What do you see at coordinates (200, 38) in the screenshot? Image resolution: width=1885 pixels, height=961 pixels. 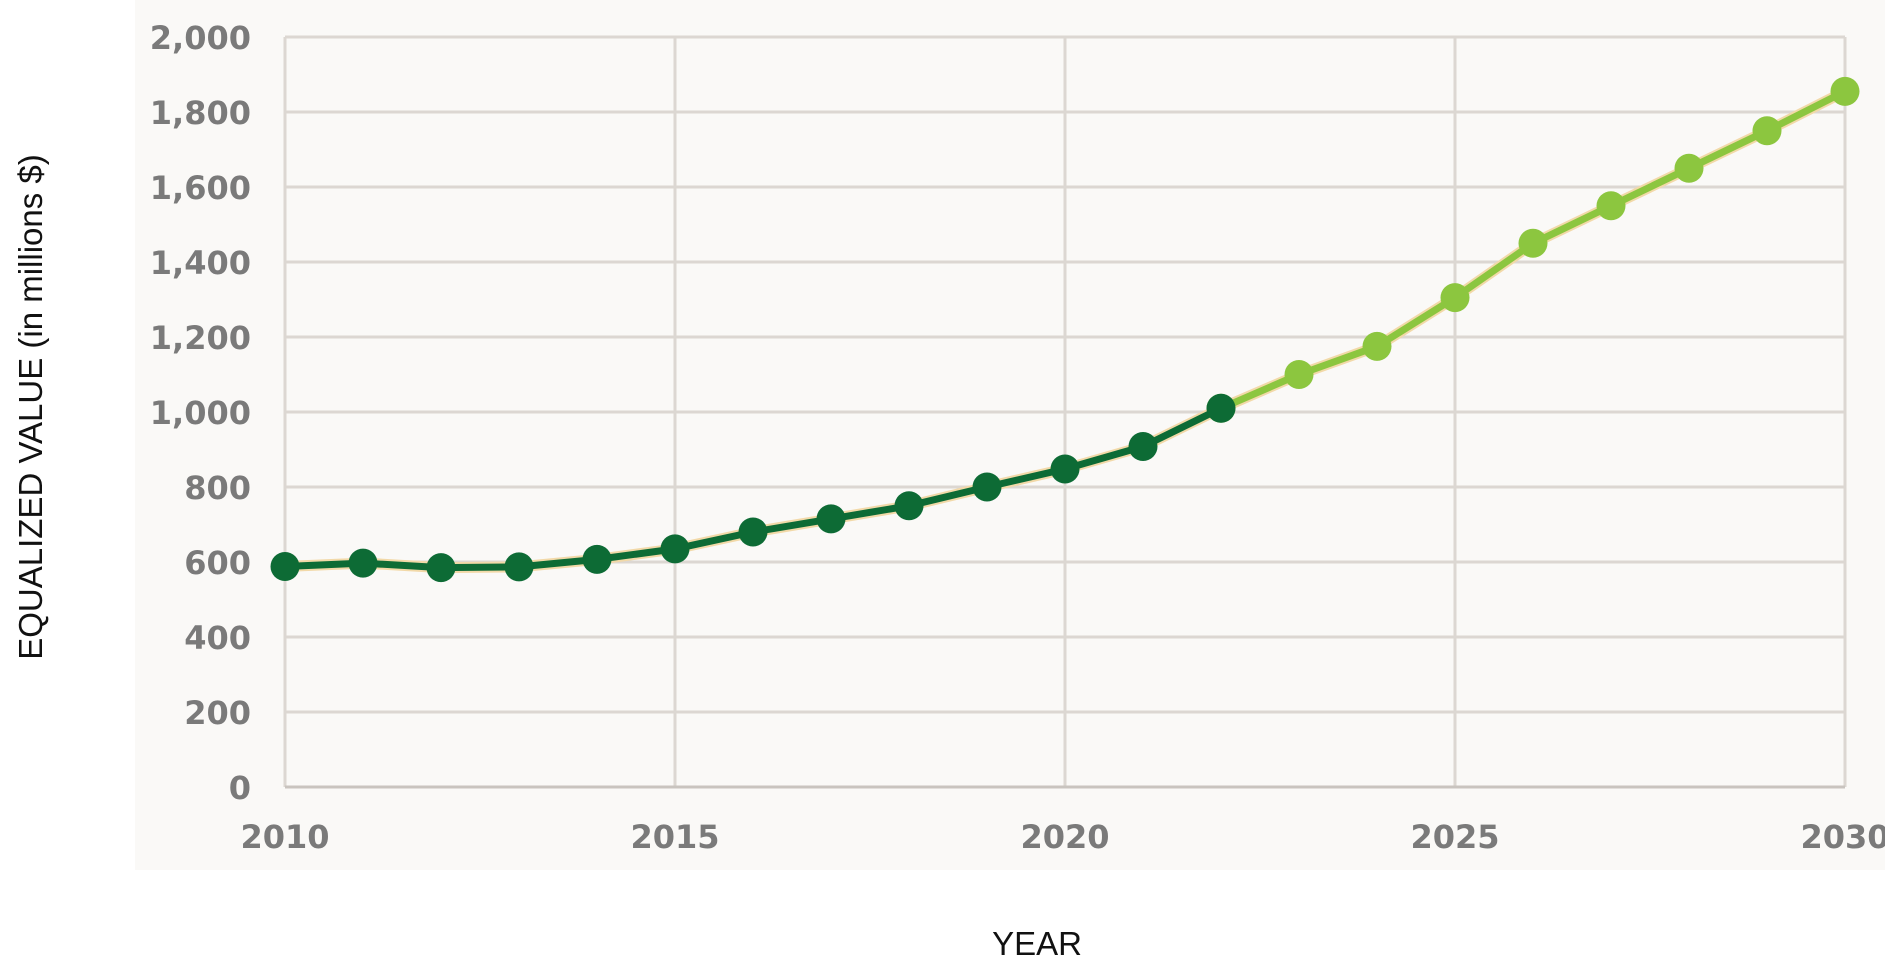 I see `y-tick-label: 2,000` at bounding box center [200, 38].